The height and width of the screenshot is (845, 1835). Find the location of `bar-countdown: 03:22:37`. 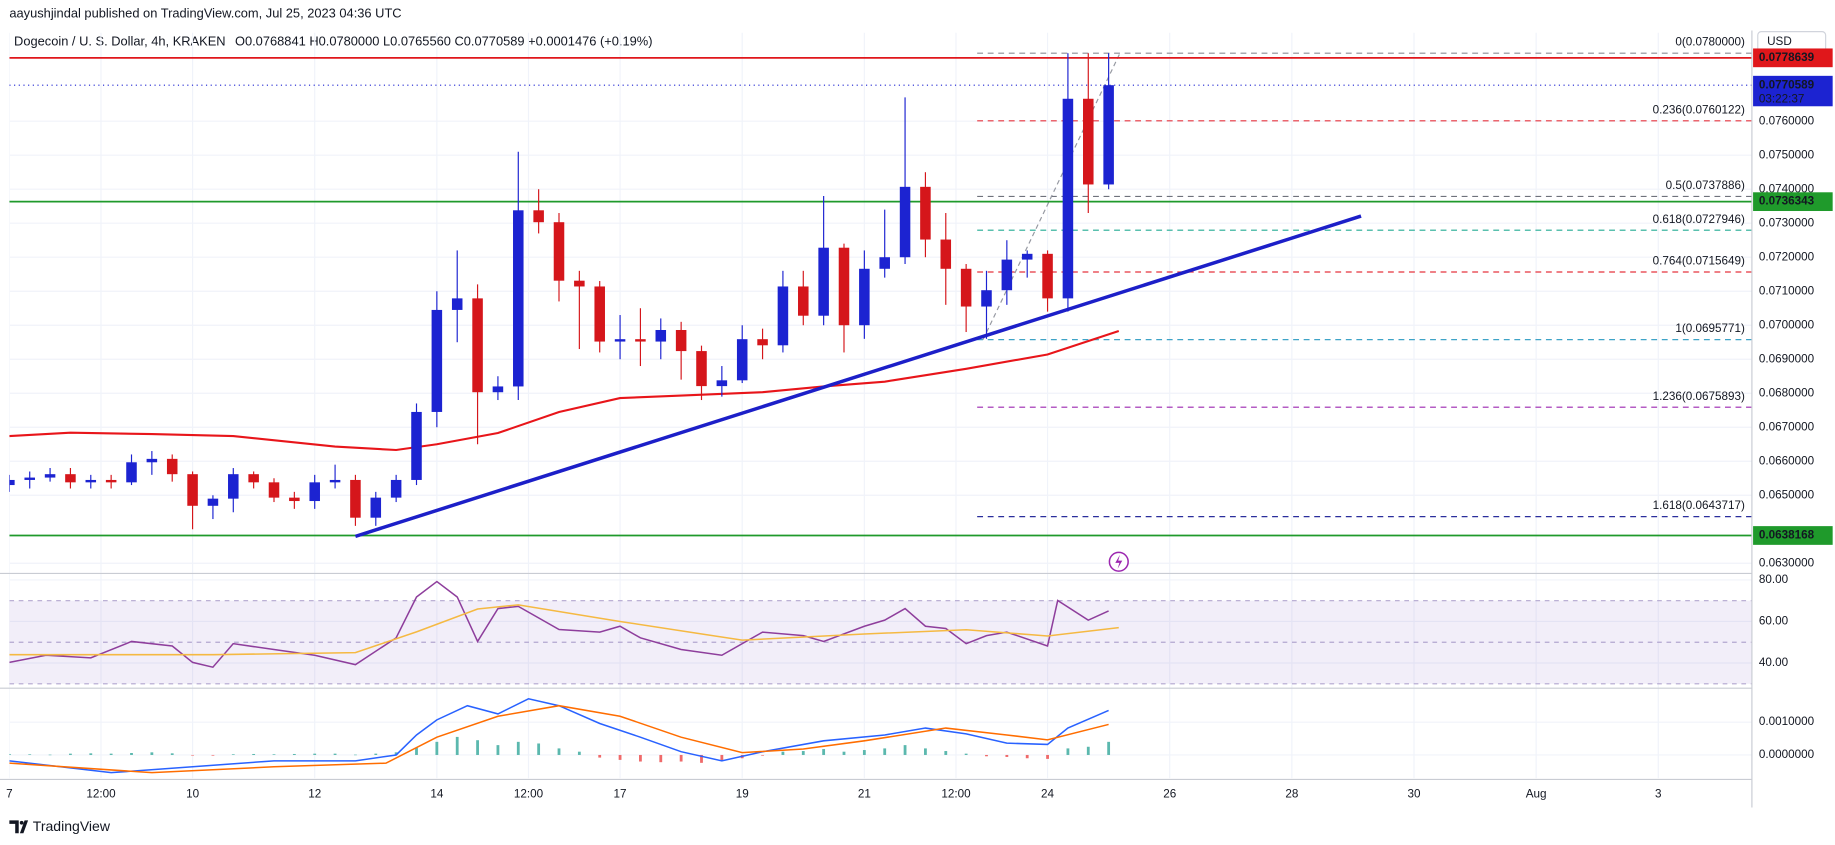

bar-countdown: 03:22:37 is located at coordinates (1782, 98).